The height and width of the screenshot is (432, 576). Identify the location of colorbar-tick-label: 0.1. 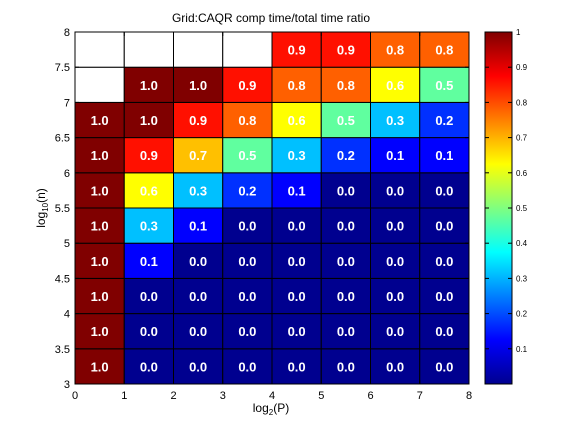
(522, 349).